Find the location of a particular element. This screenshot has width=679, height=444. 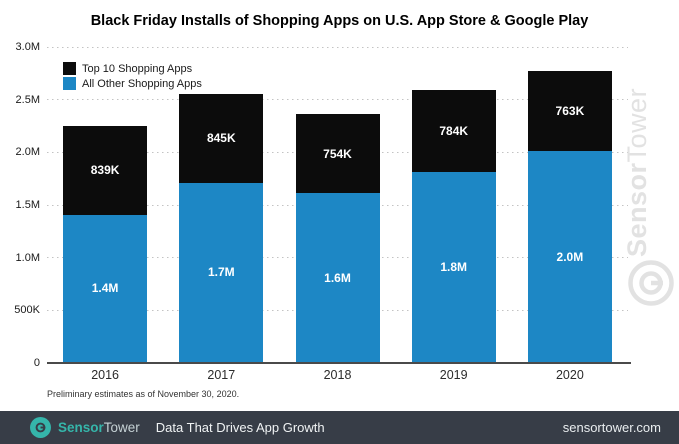

bar-value-label: 763K is located at coordinates (570, 111).